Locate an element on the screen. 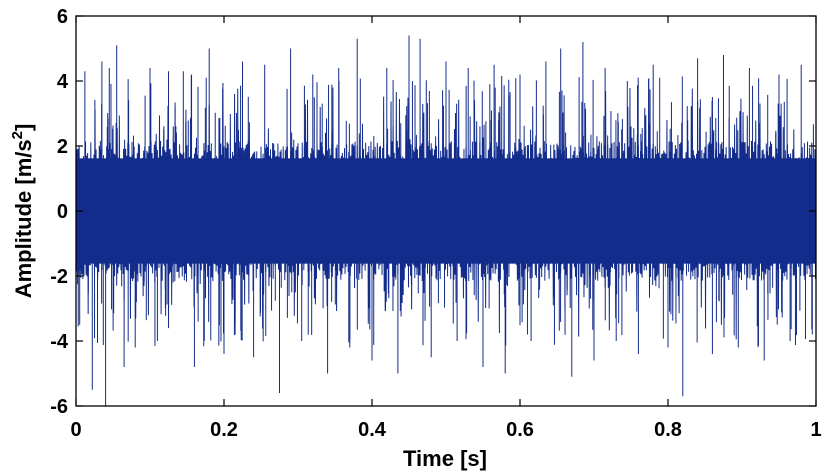  x-tick-label: 0.4 is located at coordinates (372, 430).